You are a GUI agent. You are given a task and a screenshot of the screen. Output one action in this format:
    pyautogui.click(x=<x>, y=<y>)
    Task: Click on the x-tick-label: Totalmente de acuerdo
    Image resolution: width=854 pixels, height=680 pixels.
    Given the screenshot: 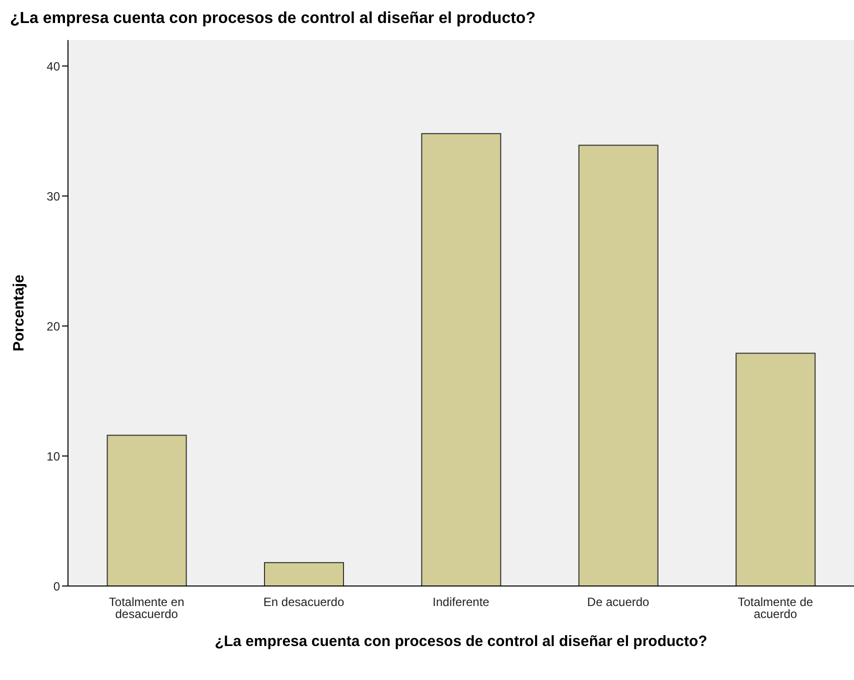 What is the action you would take?
    pyautogui.click(x=776, y=608)
    